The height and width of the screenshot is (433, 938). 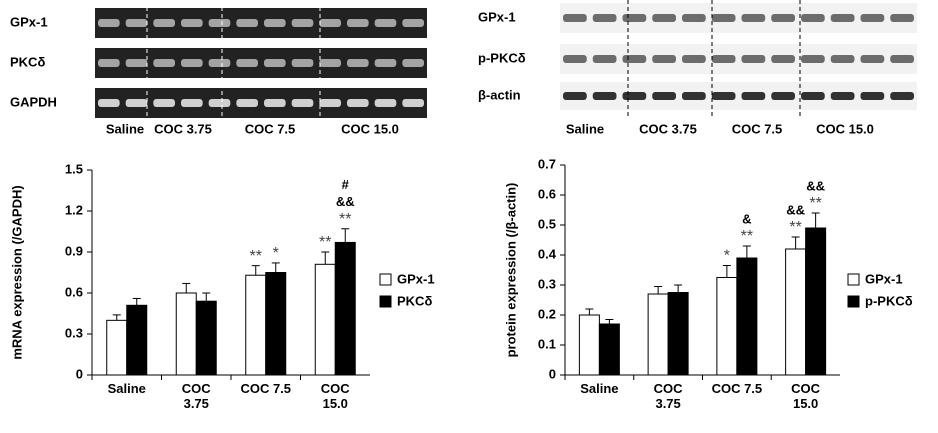 I want to click on y-tick-label: 0.2, so click(x=547, y=313).